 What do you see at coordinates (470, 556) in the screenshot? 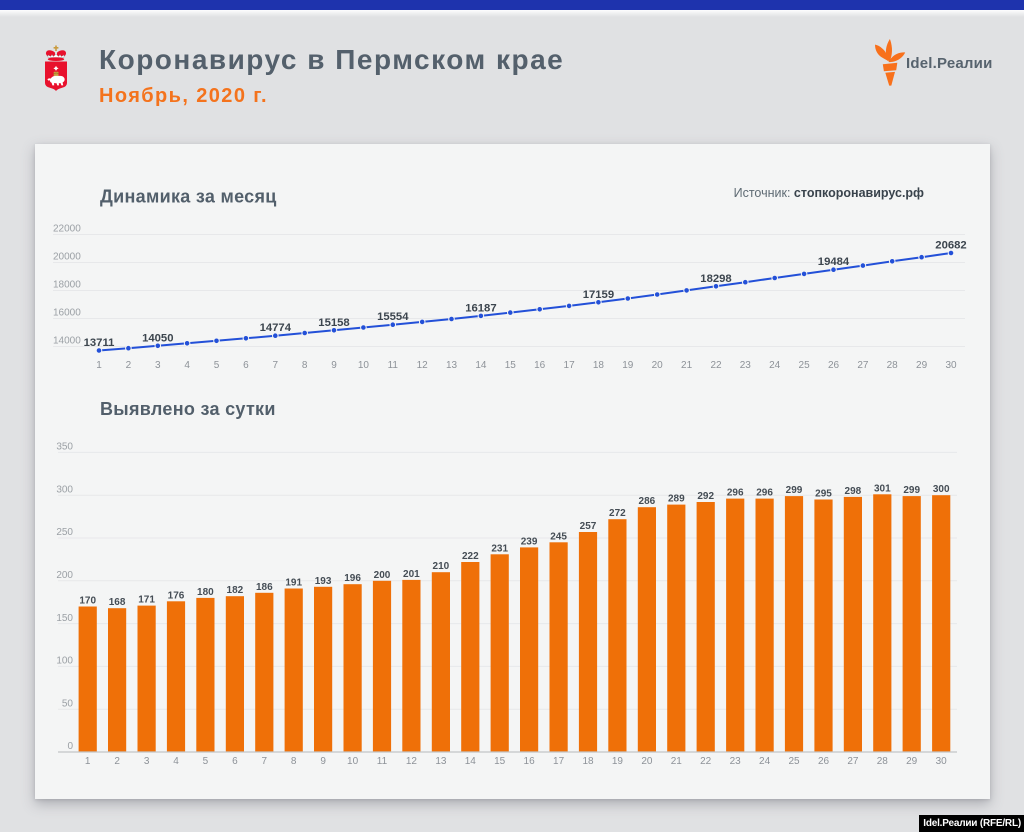
I see `svg-text: 222` at bounding box center [470, 556].